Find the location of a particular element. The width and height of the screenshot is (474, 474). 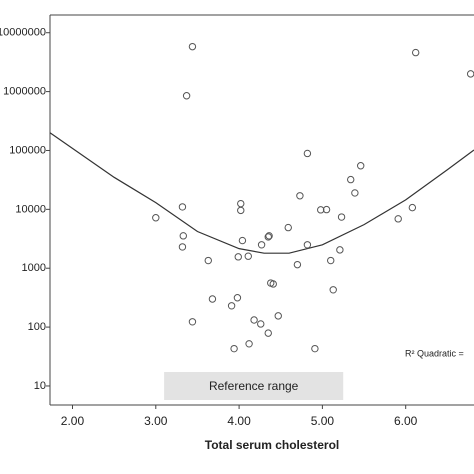

y-tick-label: 1000000 is located at coordinates (24, 92).